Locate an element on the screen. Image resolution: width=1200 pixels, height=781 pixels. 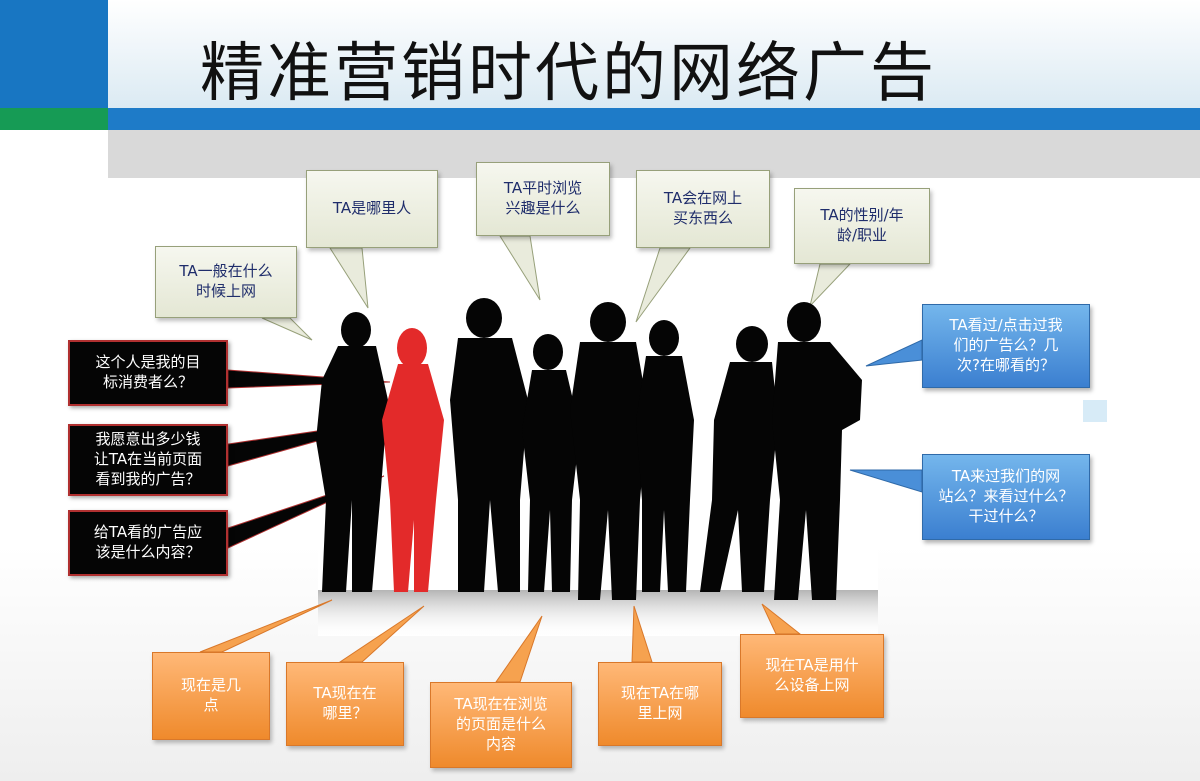
callout-gender-age-job: TA的性别/年 龄/职业 is located at coordinates (862, 226).